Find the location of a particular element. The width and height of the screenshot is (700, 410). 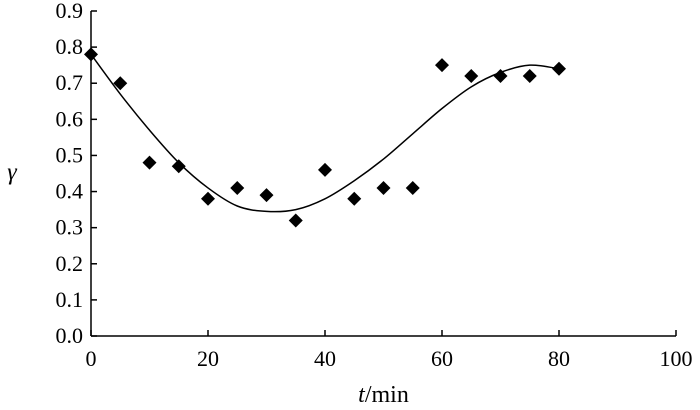

x-tick-label: 100 is located at coordinates (676, 358).